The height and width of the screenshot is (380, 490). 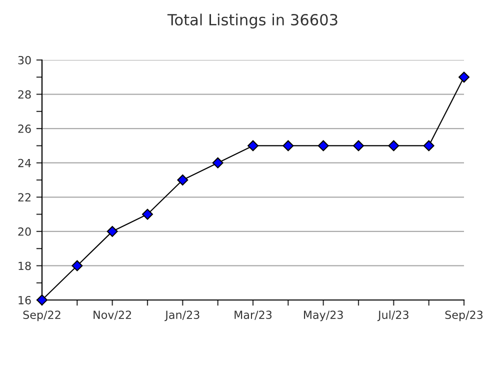 What do you see at coordinates (24, 94) in the screenshot?
I see `y-tick-label: 28` at bounding box center [24, 94].